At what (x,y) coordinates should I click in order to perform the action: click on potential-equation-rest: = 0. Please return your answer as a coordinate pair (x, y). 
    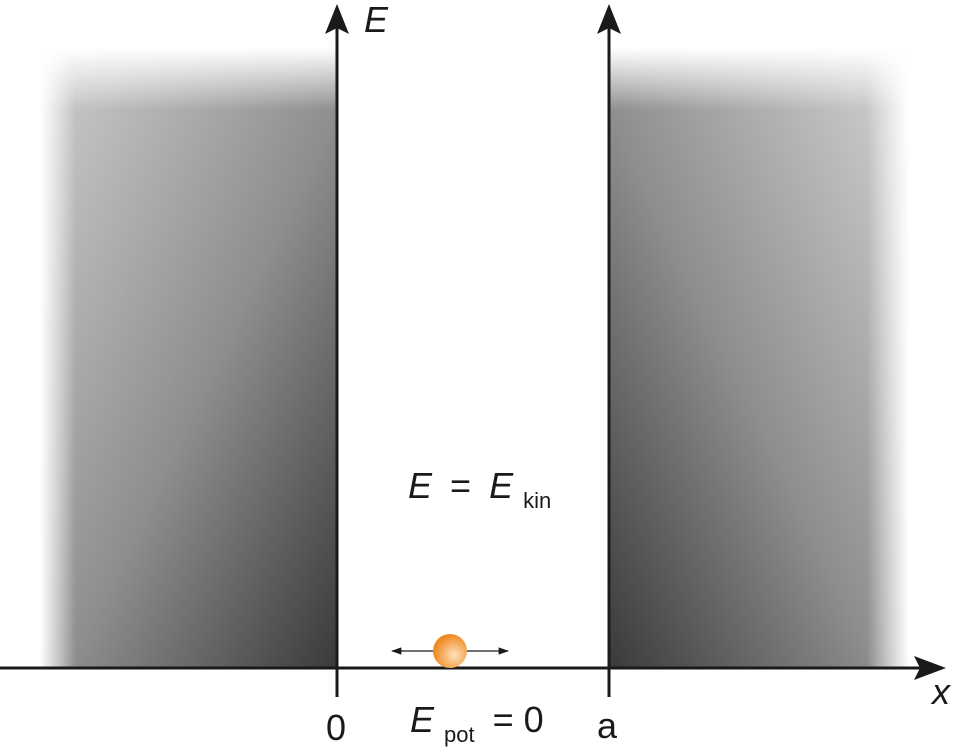
    Looking at the image, I should click on (518, 719).